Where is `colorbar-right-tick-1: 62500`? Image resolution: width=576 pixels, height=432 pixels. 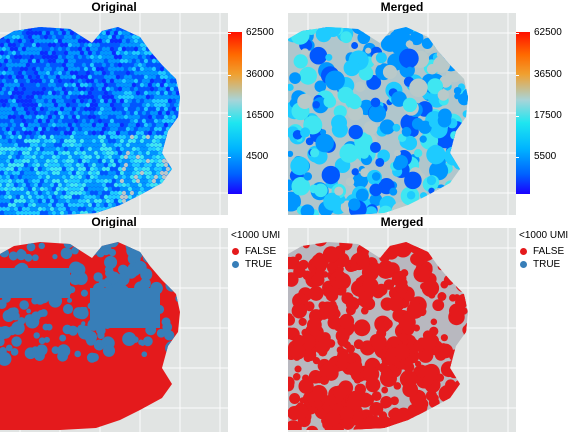 colorbar-right-tick-1: 62500 is located at coordinates (548, 32).